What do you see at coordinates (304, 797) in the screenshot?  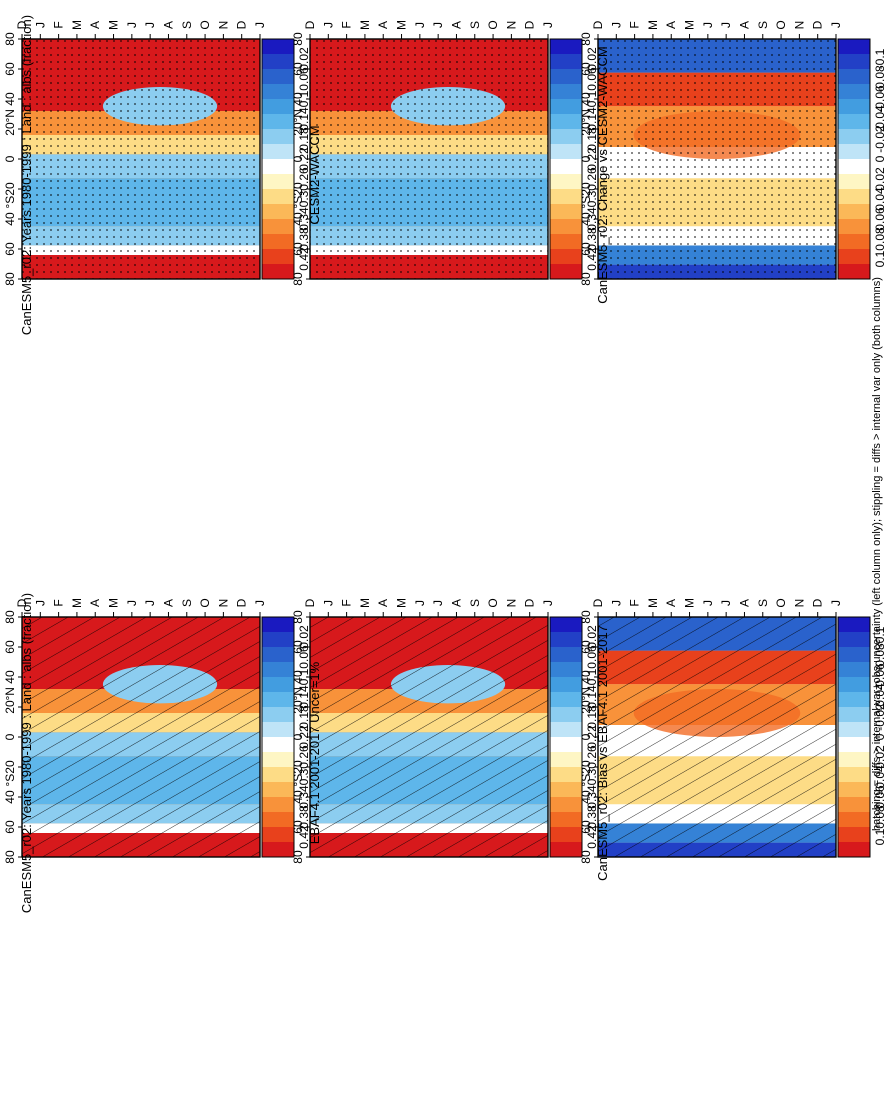 I see `colorbar-label: 0.34` at bounding box center [304, 797].